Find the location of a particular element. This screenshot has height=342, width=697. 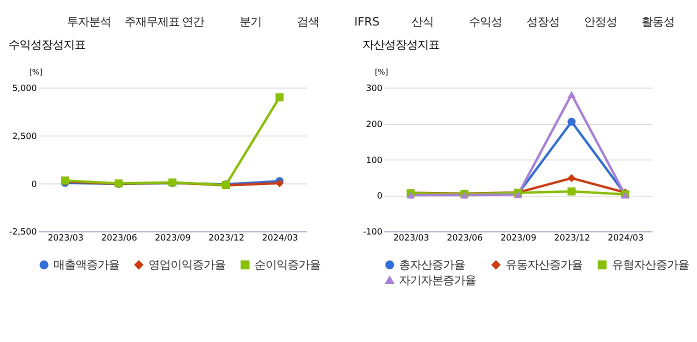

legend-label: 순이익증가율 is located at coordinates (287, 265).